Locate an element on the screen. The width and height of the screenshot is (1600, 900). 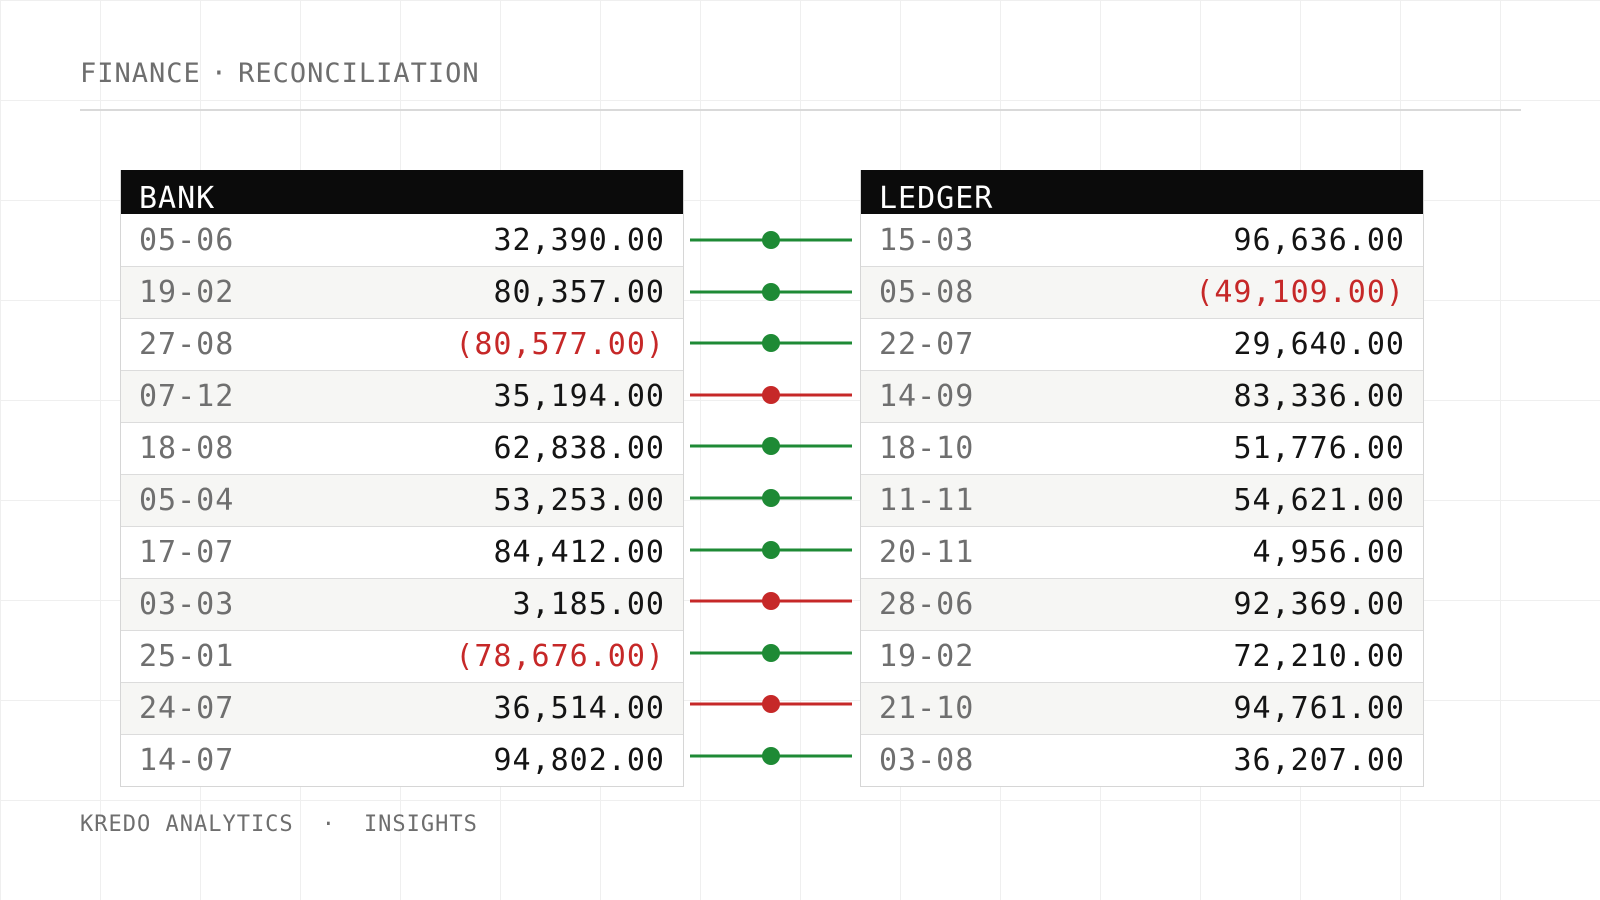
ledger-row-amount: 54,621.00 is located at coordinates (1319, 500).